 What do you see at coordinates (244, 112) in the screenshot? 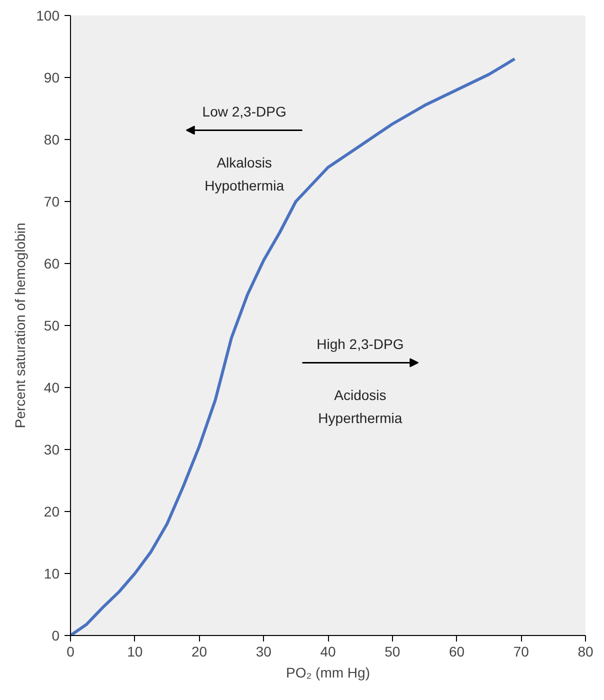
I see `annotation: Low 2,3-DPG` at bounding box center [244, 112].